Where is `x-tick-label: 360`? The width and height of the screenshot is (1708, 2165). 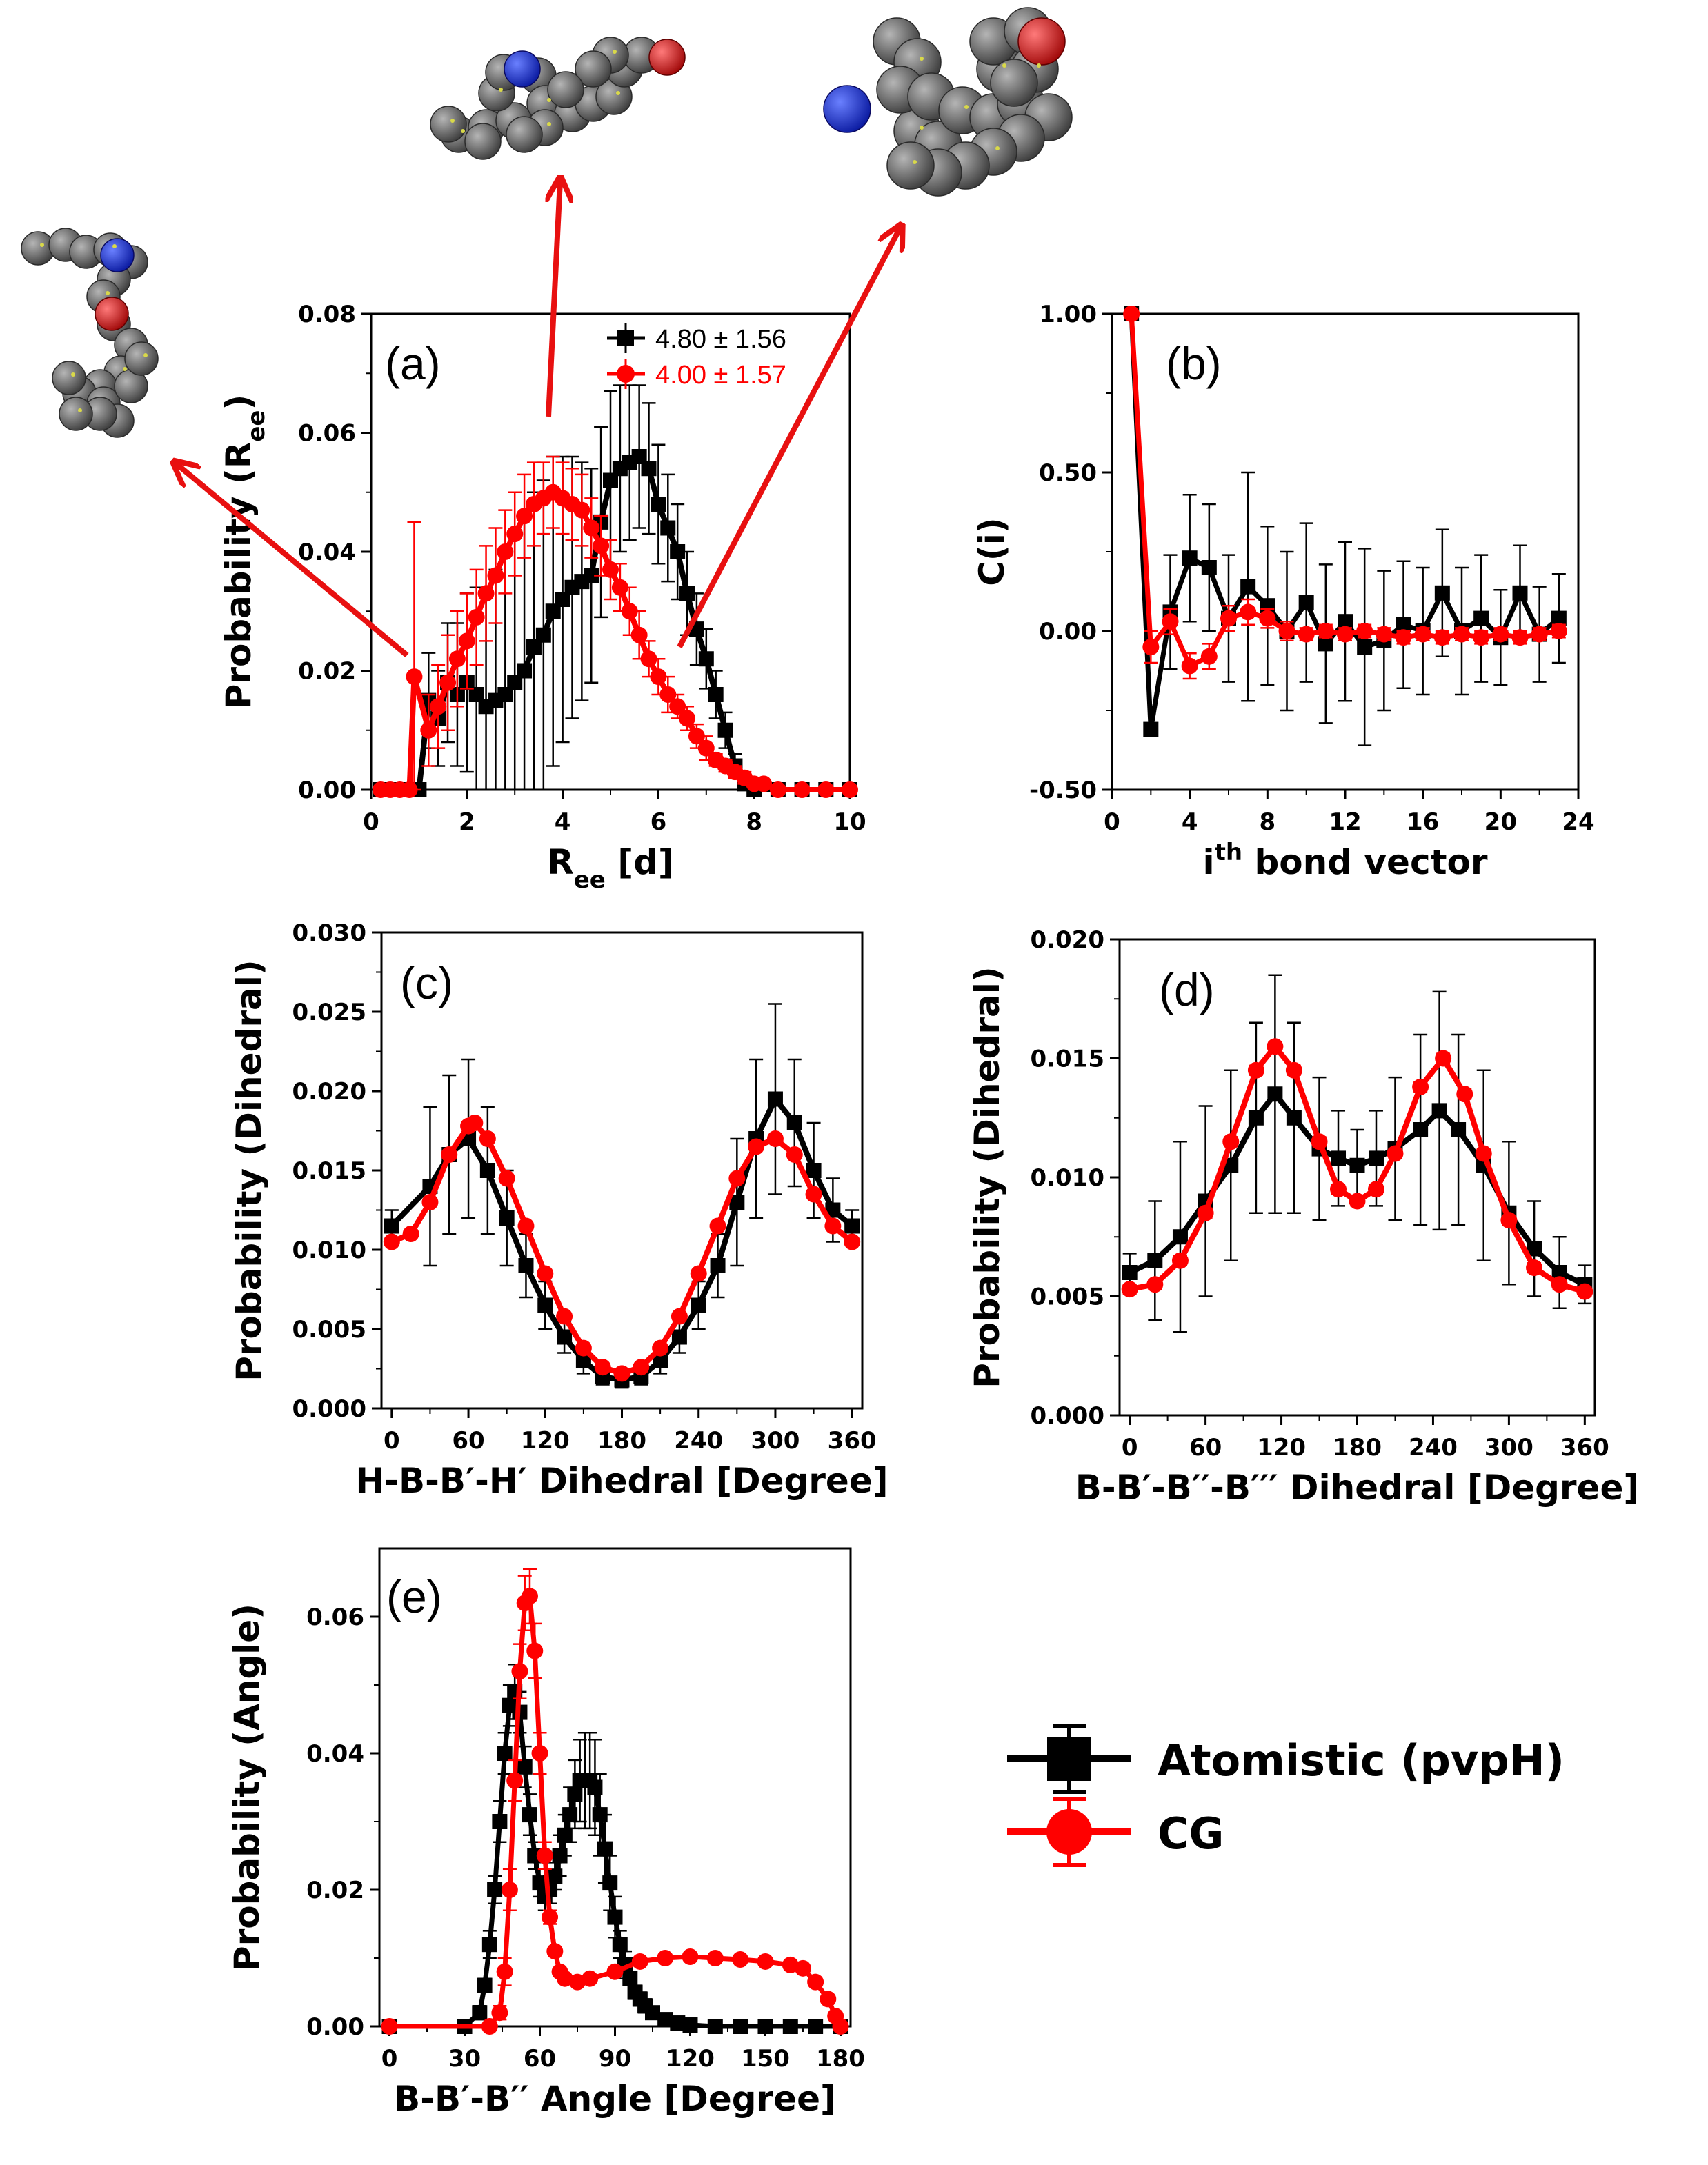 x-tick-label: 360 is located at coordinates (852, 1441).